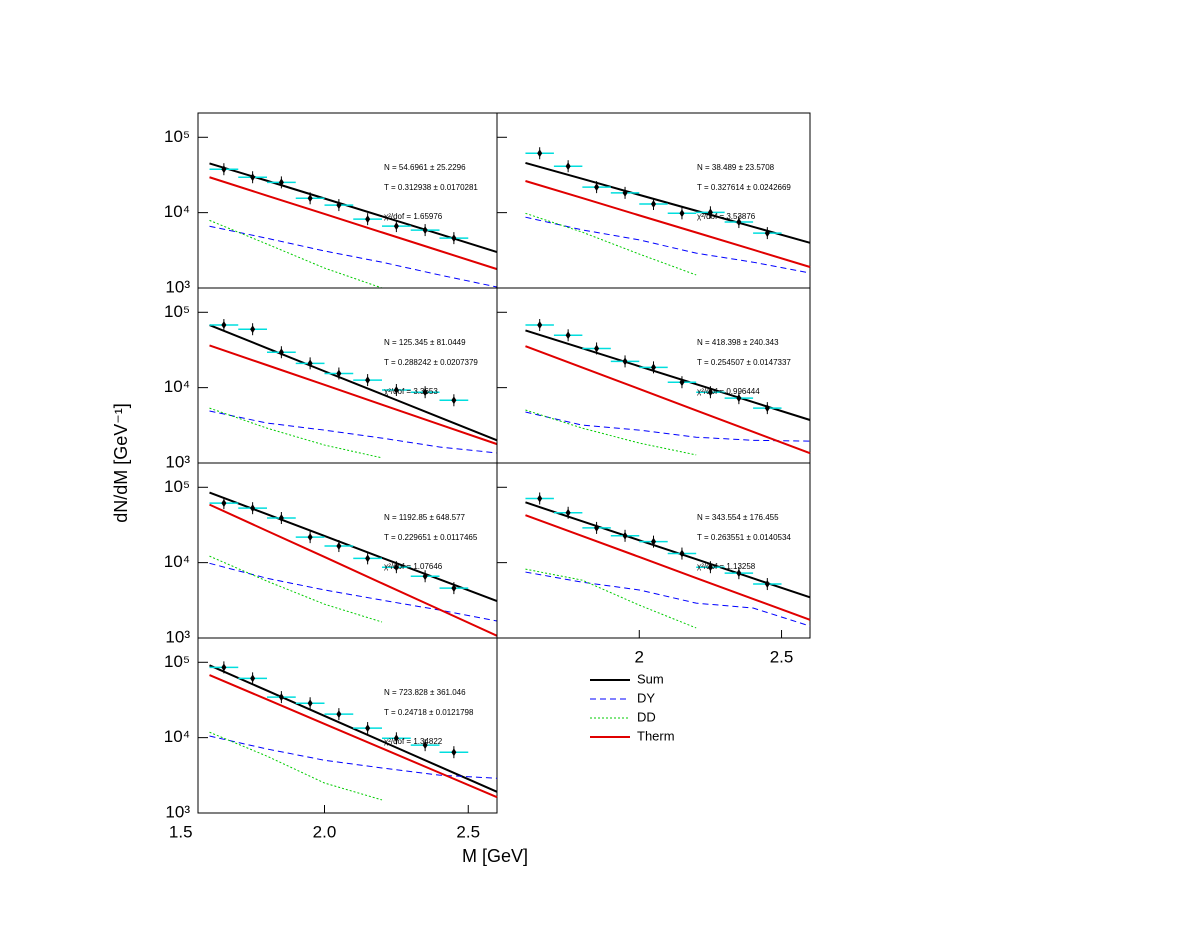 Image resolution: width=1199 pixels, height=926 pixels. What do you see at coordinates (738, 517) in the screenshot?
I see `fit-n: N = 343.554 ± 176.455` at bounding box center [738, 517].